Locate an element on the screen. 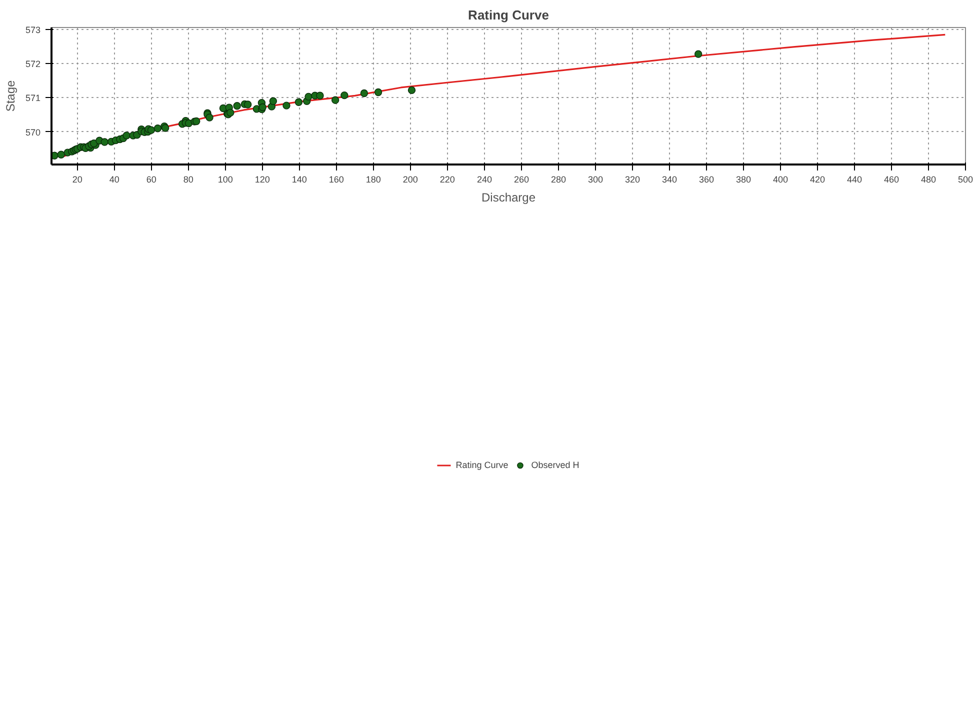 Image resolution: width=979 pixels, height=725 pixels. y-tick-label: 573 is located at coordinates (33, 30).